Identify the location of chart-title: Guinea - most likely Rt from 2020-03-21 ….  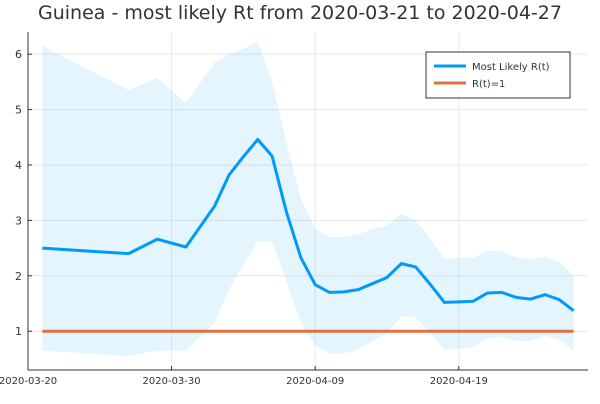
(300, 13).